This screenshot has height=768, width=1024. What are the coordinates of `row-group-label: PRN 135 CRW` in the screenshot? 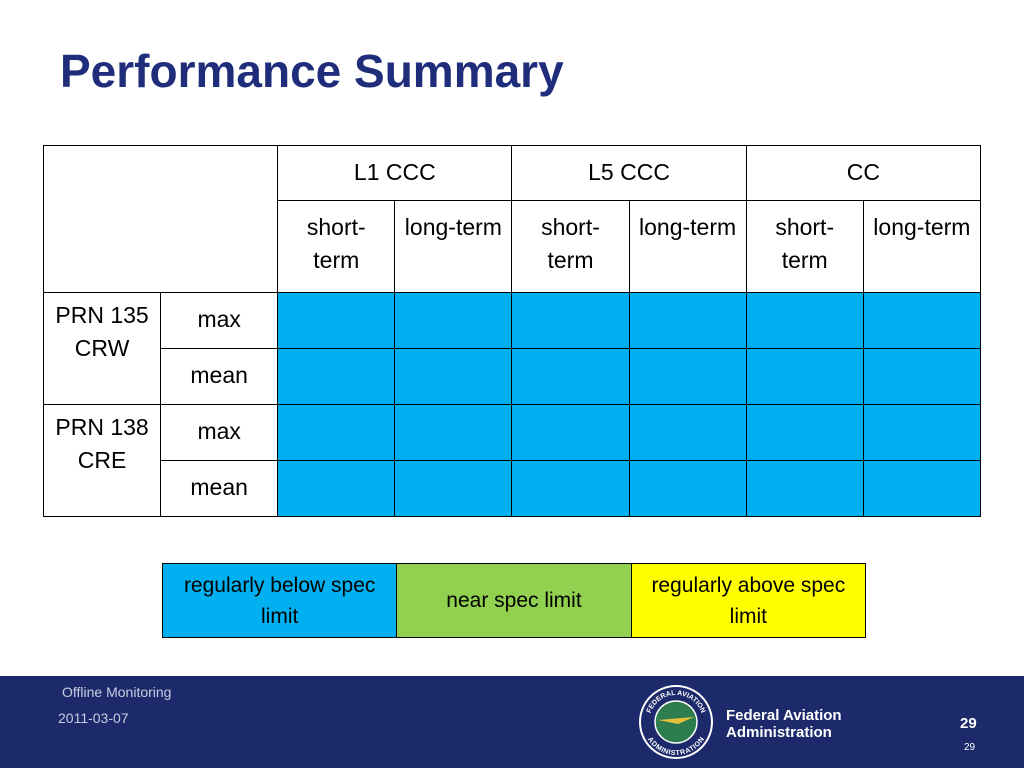 It's located at (102, 348).